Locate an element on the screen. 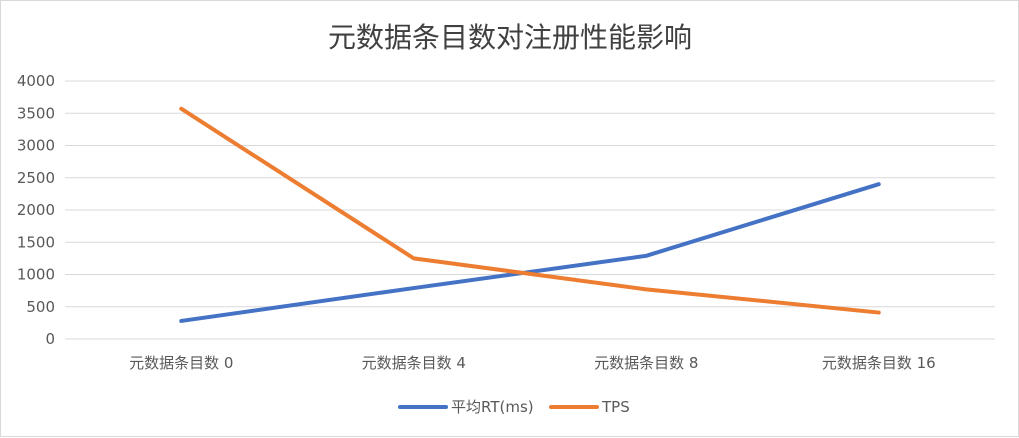  y-axis-ticks: 0 500 1000 1500 2000 2500 3000 3500 4000 is located at coordinates (36, 210).